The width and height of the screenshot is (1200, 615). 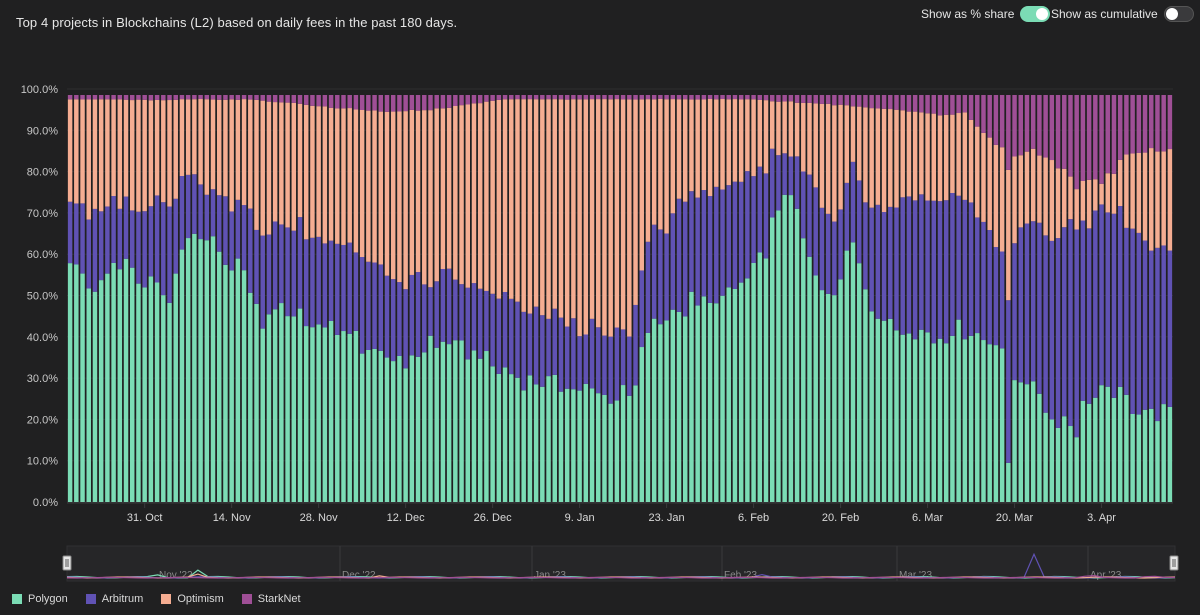 I want to click on legend-swatch-optimism, so click(x=166, y=599).